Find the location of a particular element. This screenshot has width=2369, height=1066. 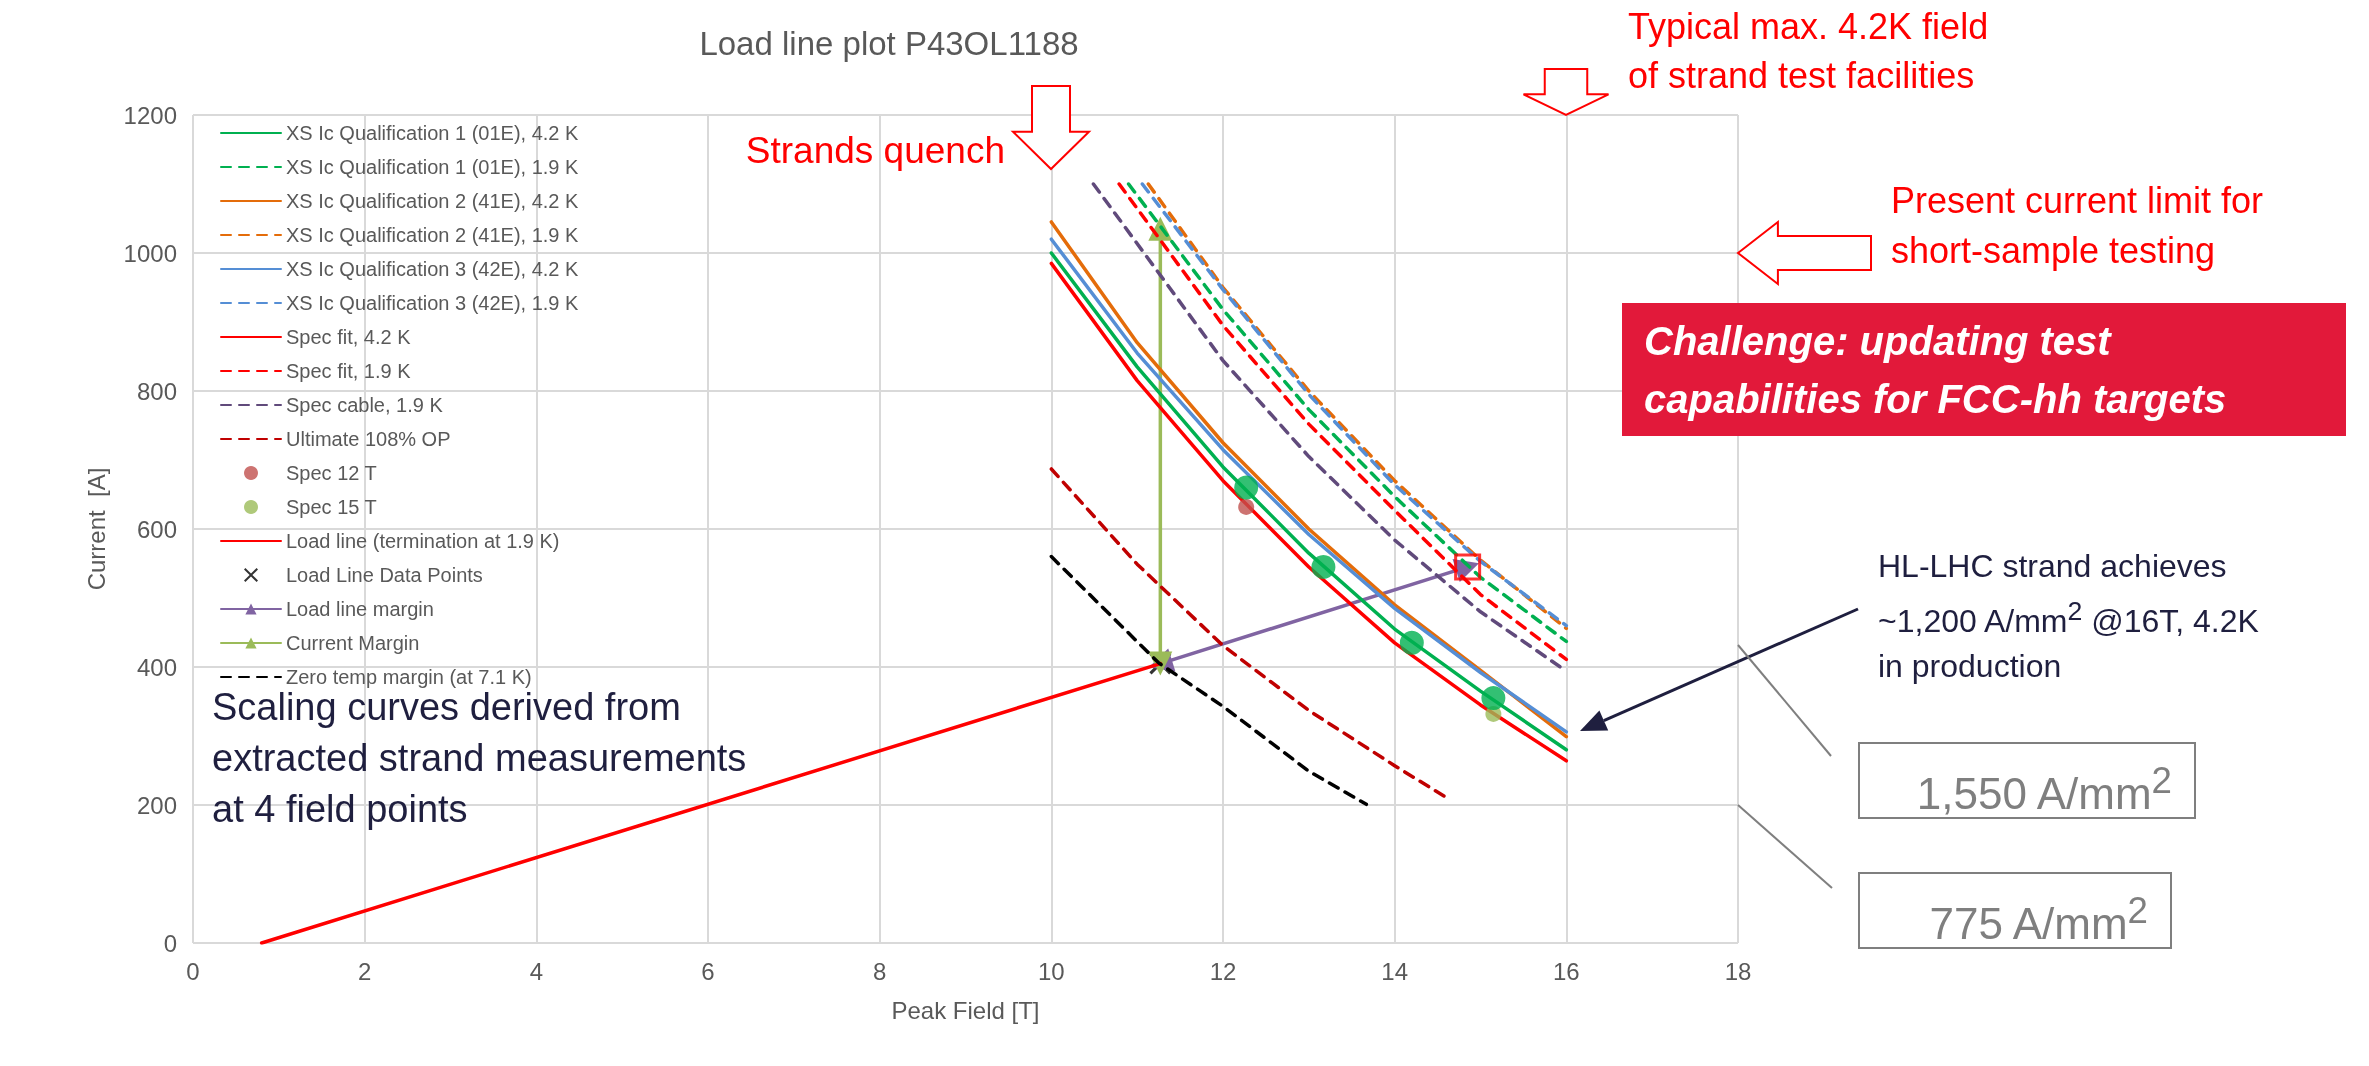

legend-label: XS Ic Qualification 1 (01E), 4.2 K is located at coordinates (433, 133).